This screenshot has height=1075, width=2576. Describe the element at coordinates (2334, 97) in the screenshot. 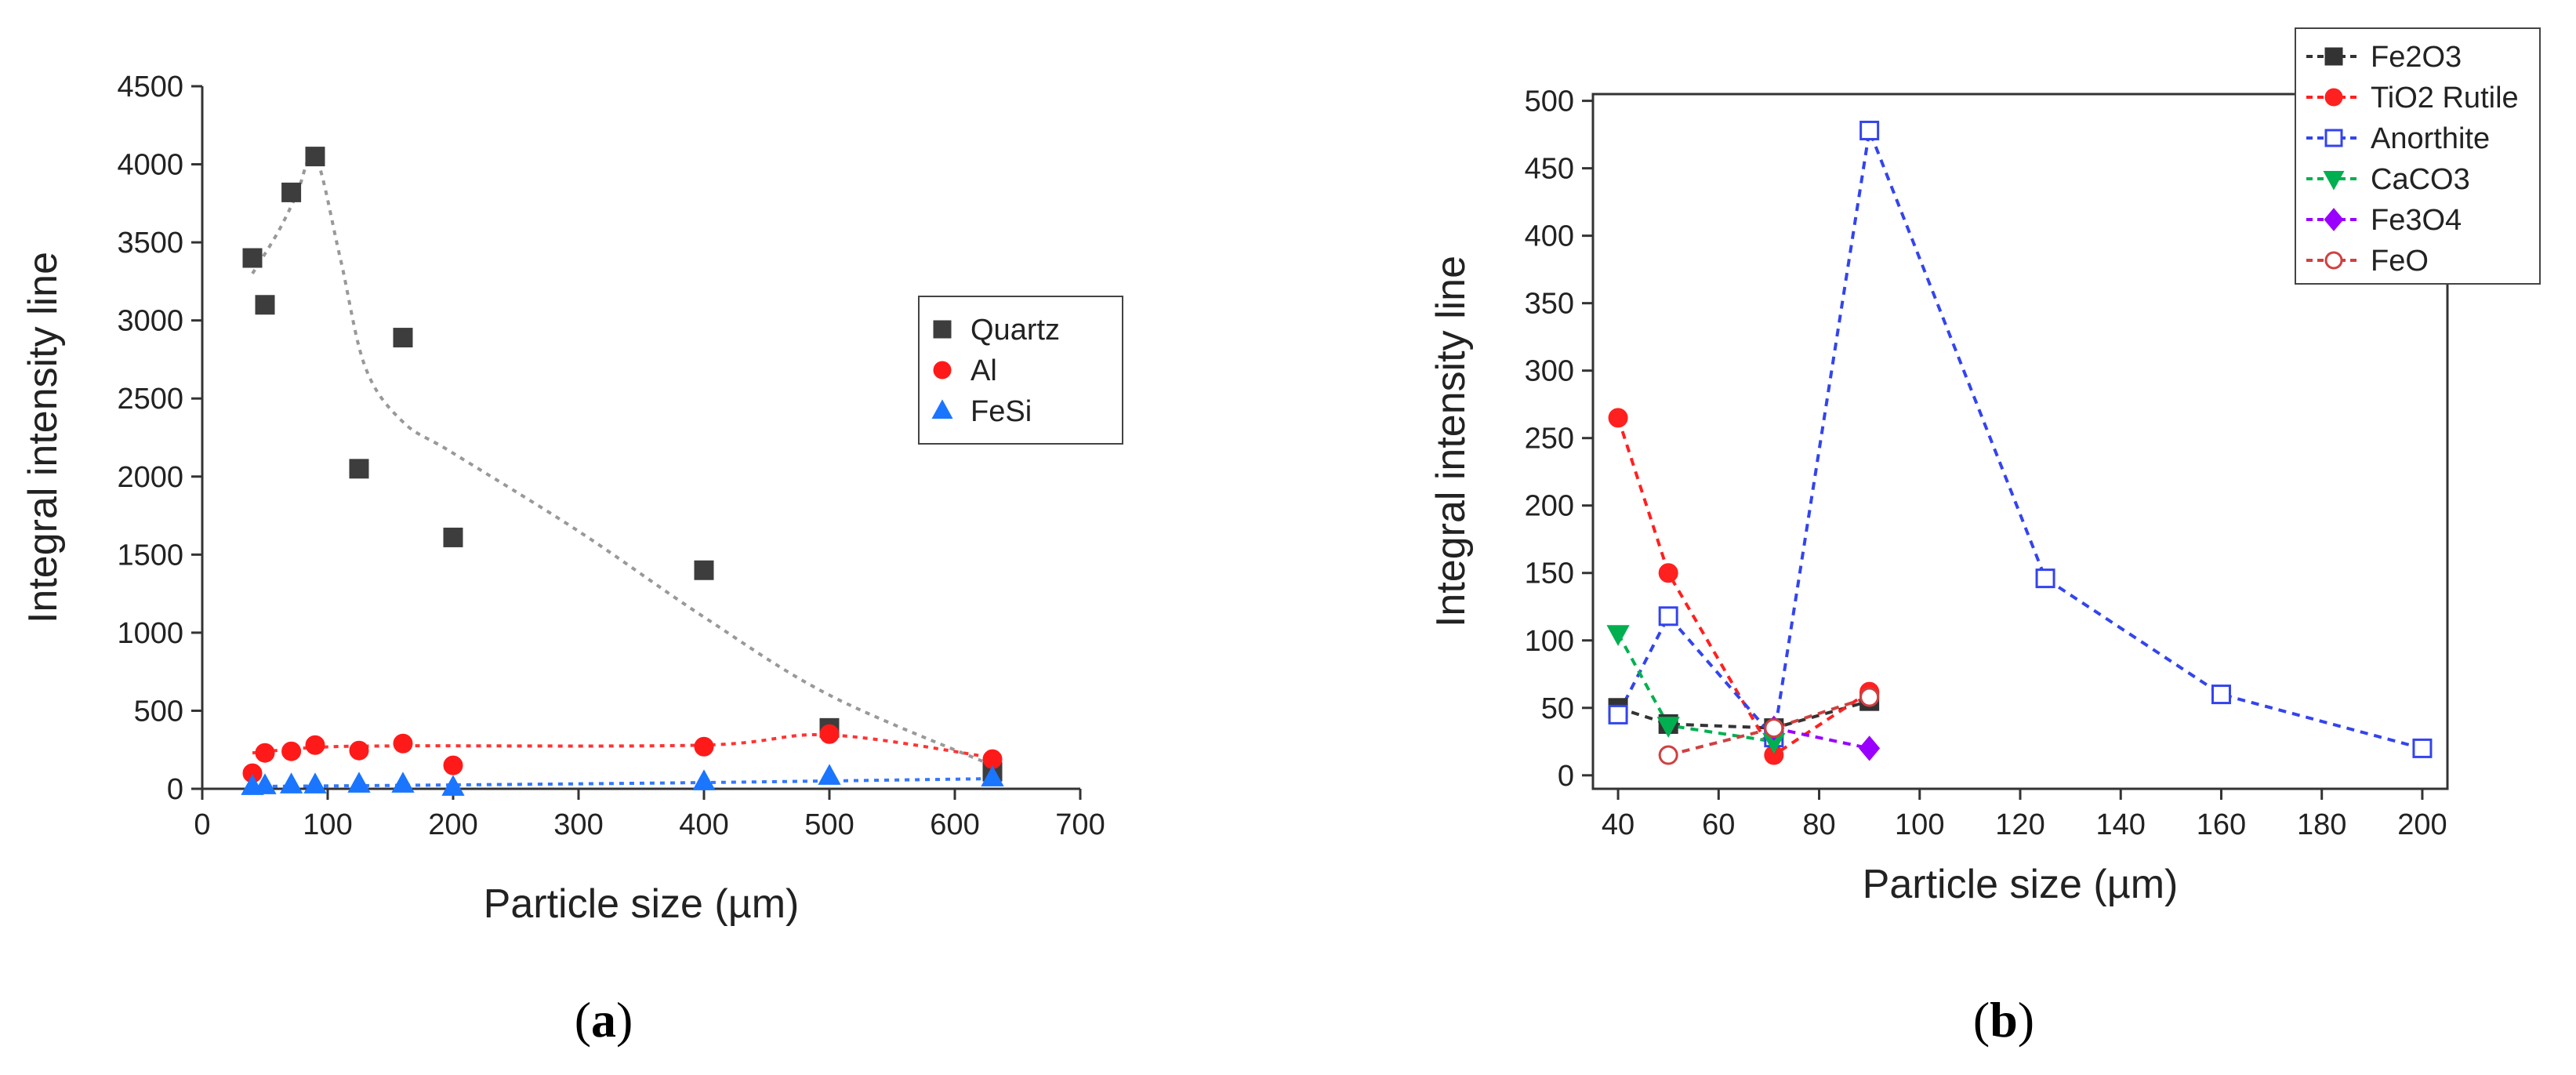

I see `b-legend-marker-tio2-rutile` at that location.